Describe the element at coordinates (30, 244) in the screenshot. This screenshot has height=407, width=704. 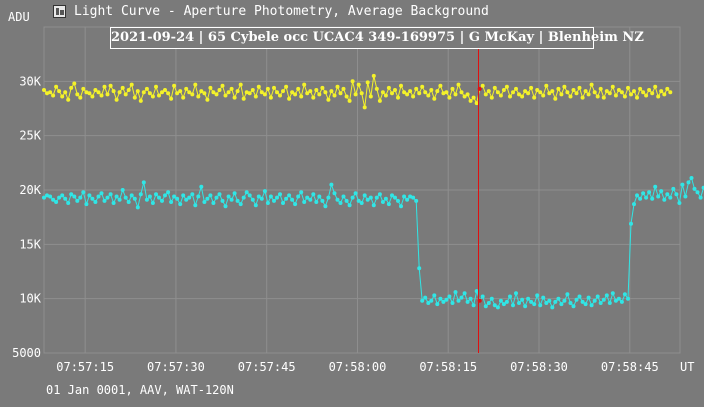
I see `y-tick-label: 15K` at that location.